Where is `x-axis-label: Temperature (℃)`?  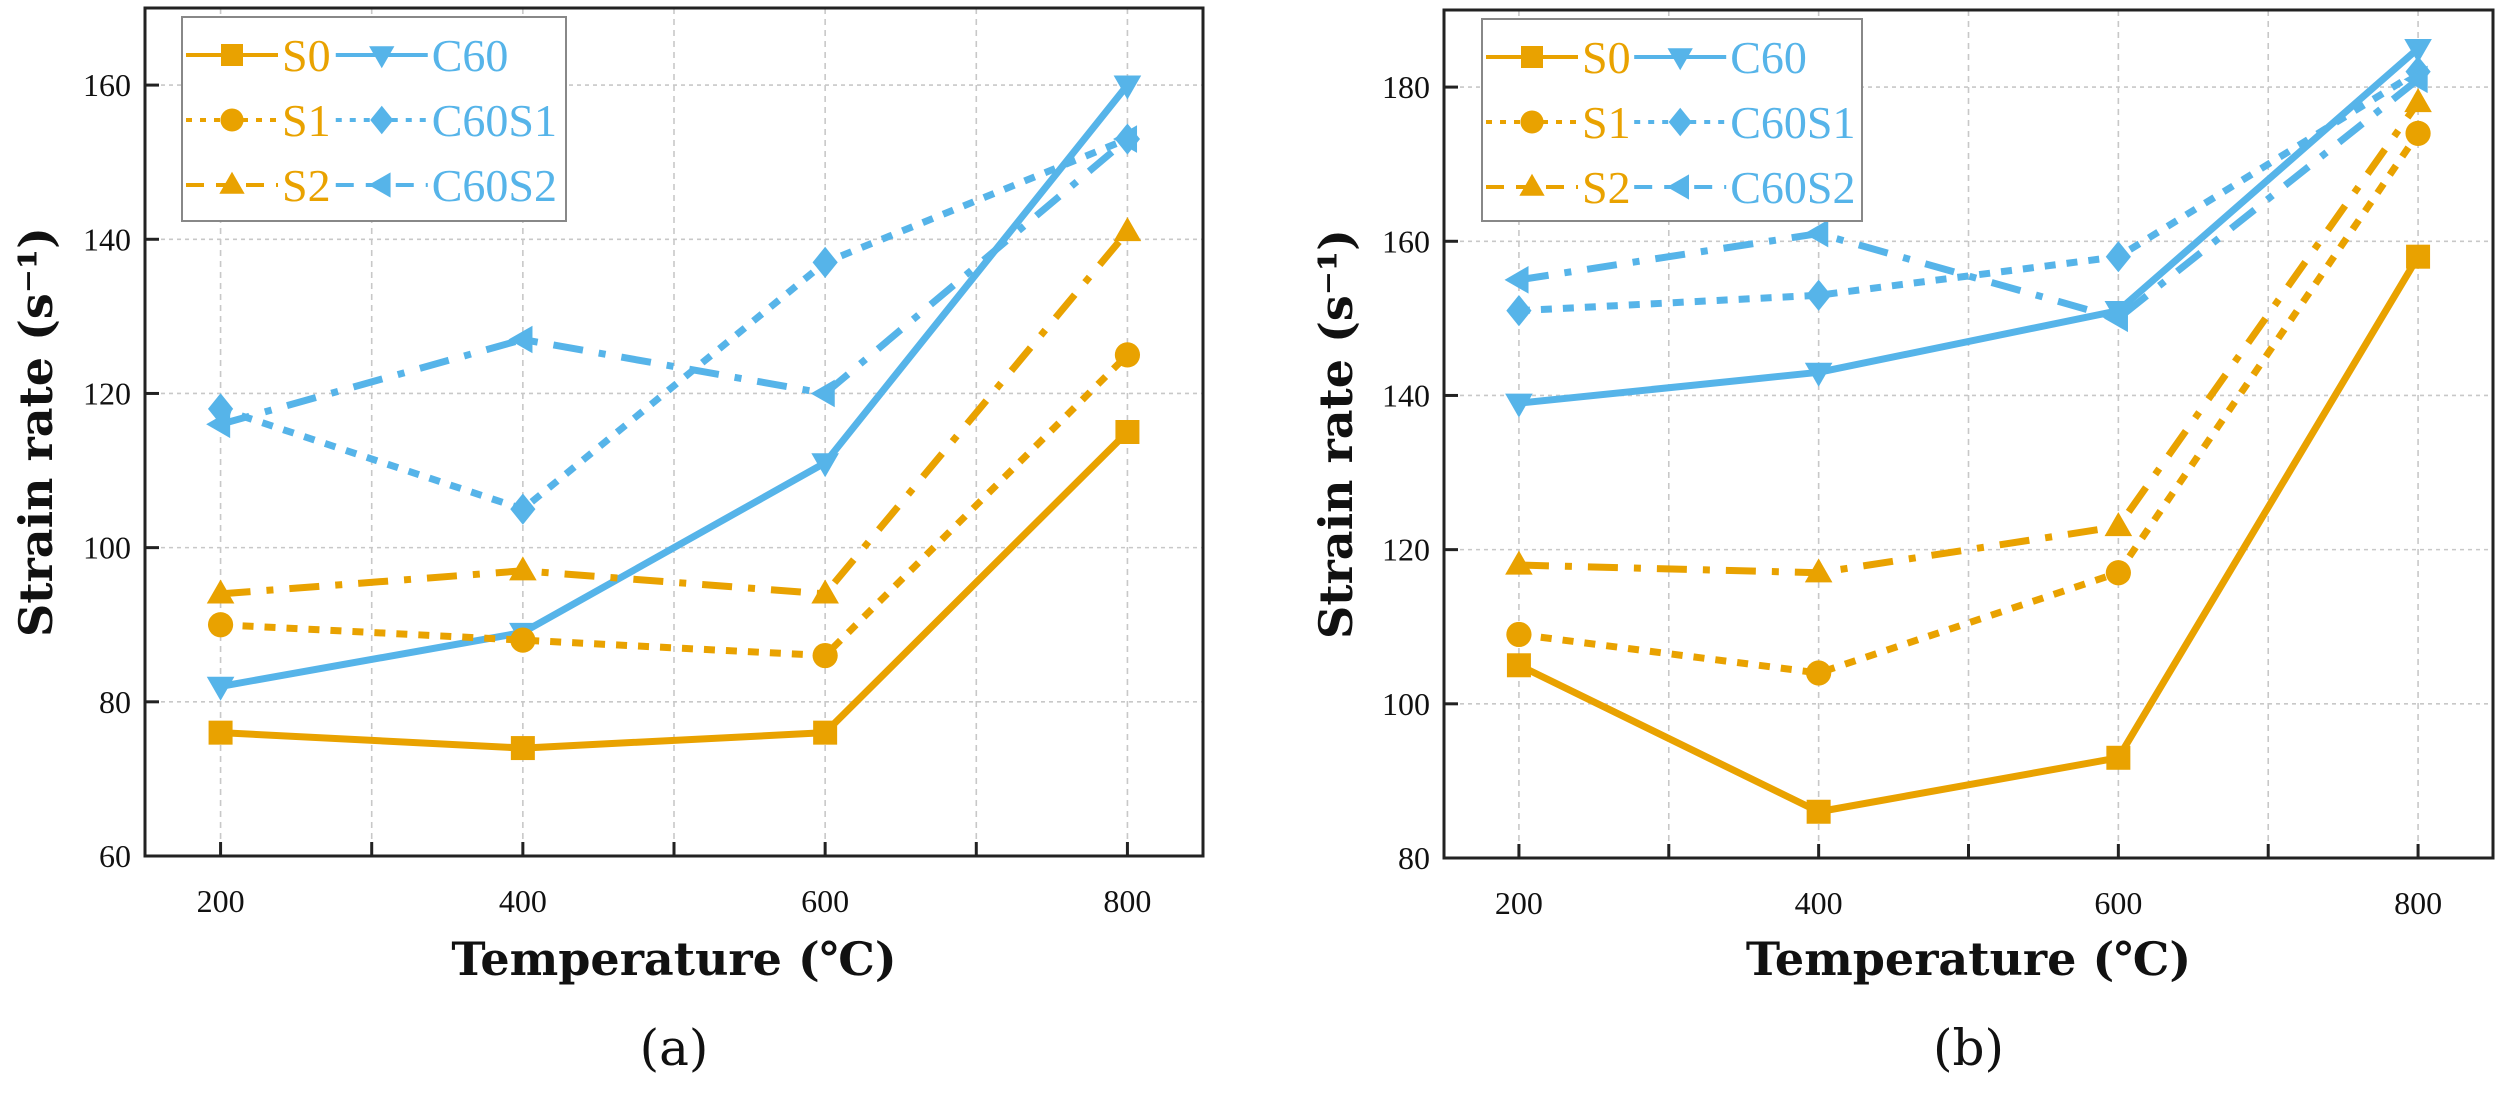 x-axis-label: Temperature (℃) is located at coordinates (673, 959).